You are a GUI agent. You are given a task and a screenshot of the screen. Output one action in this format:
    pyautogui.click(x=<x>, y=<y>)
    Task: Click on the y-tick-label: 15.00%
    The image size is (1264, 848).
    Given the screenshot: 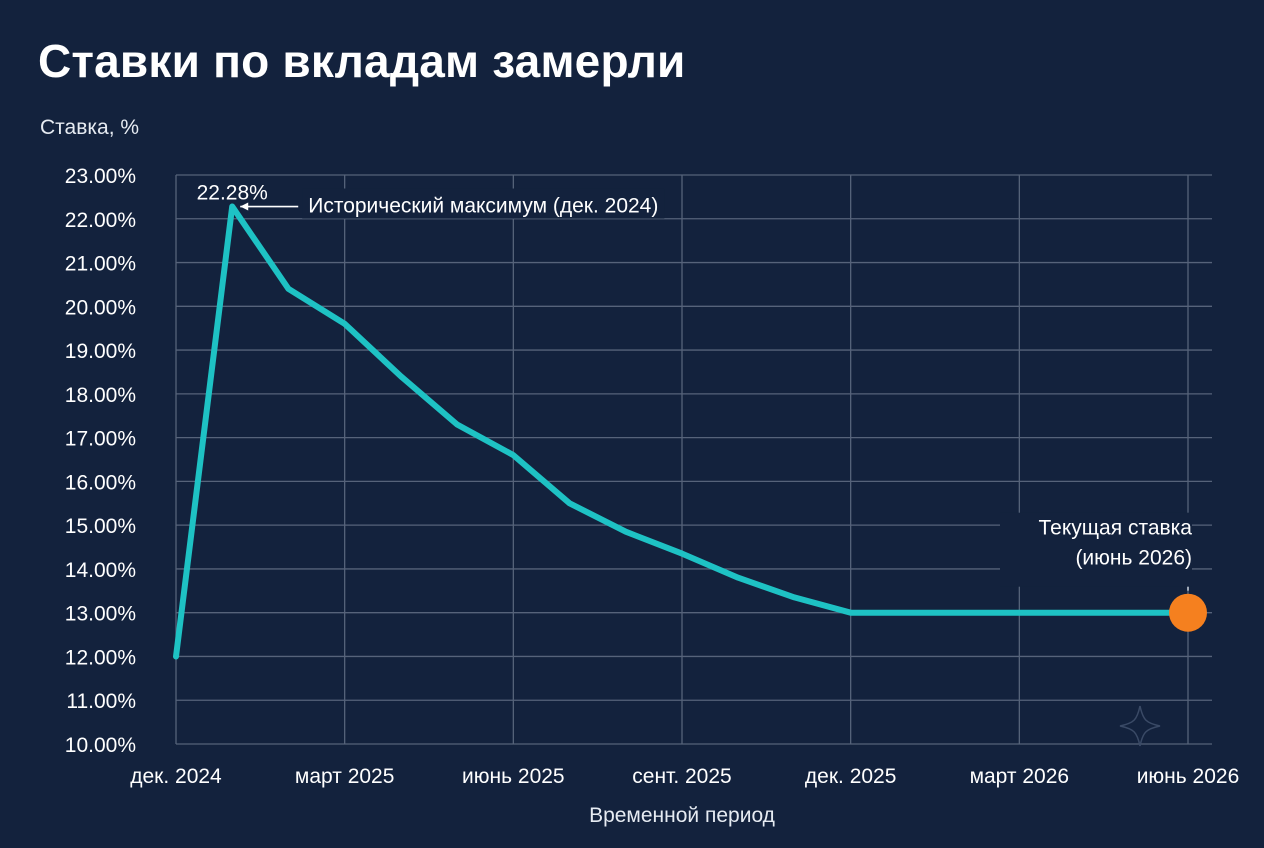 What is the action you would take?
    pyautogui.click(x=100, y=526)
    